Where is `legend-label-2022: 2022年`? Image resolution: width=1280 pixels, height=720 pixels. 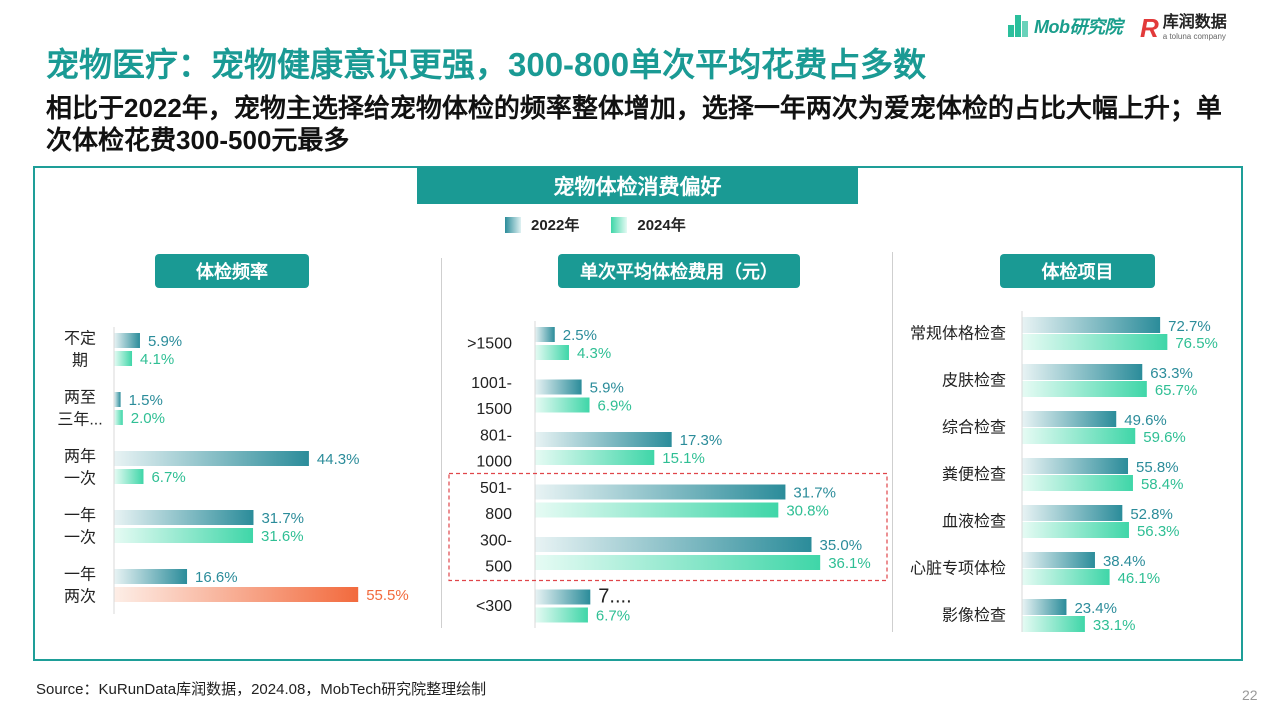 legend-label-2022: 2022年 is located at coordinates (555, 225).